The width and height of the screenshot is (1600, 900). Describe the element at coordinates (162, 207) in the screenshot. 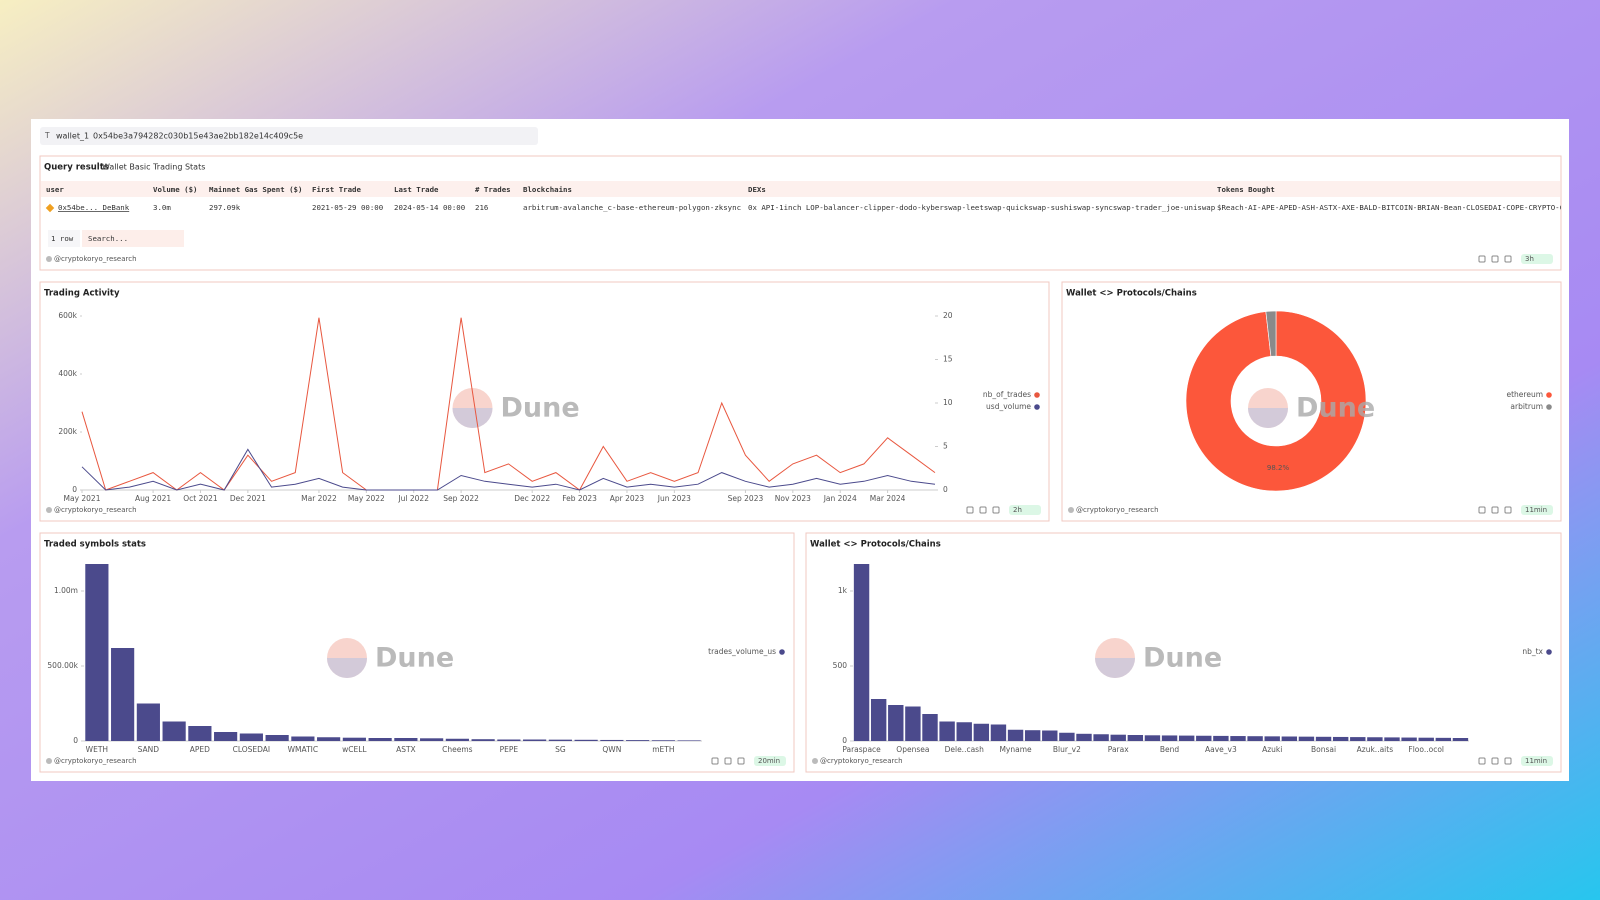

I see `cell: 3.0m` at that location.